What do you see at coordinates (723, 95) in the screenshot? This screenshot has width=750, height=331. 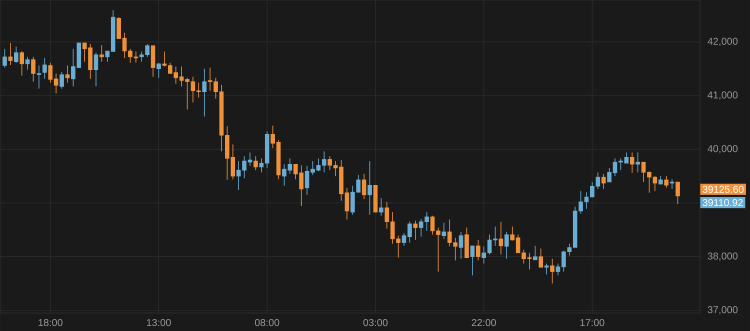 I see `y-tick-label: 41,000` at bounding box center [723, 95].